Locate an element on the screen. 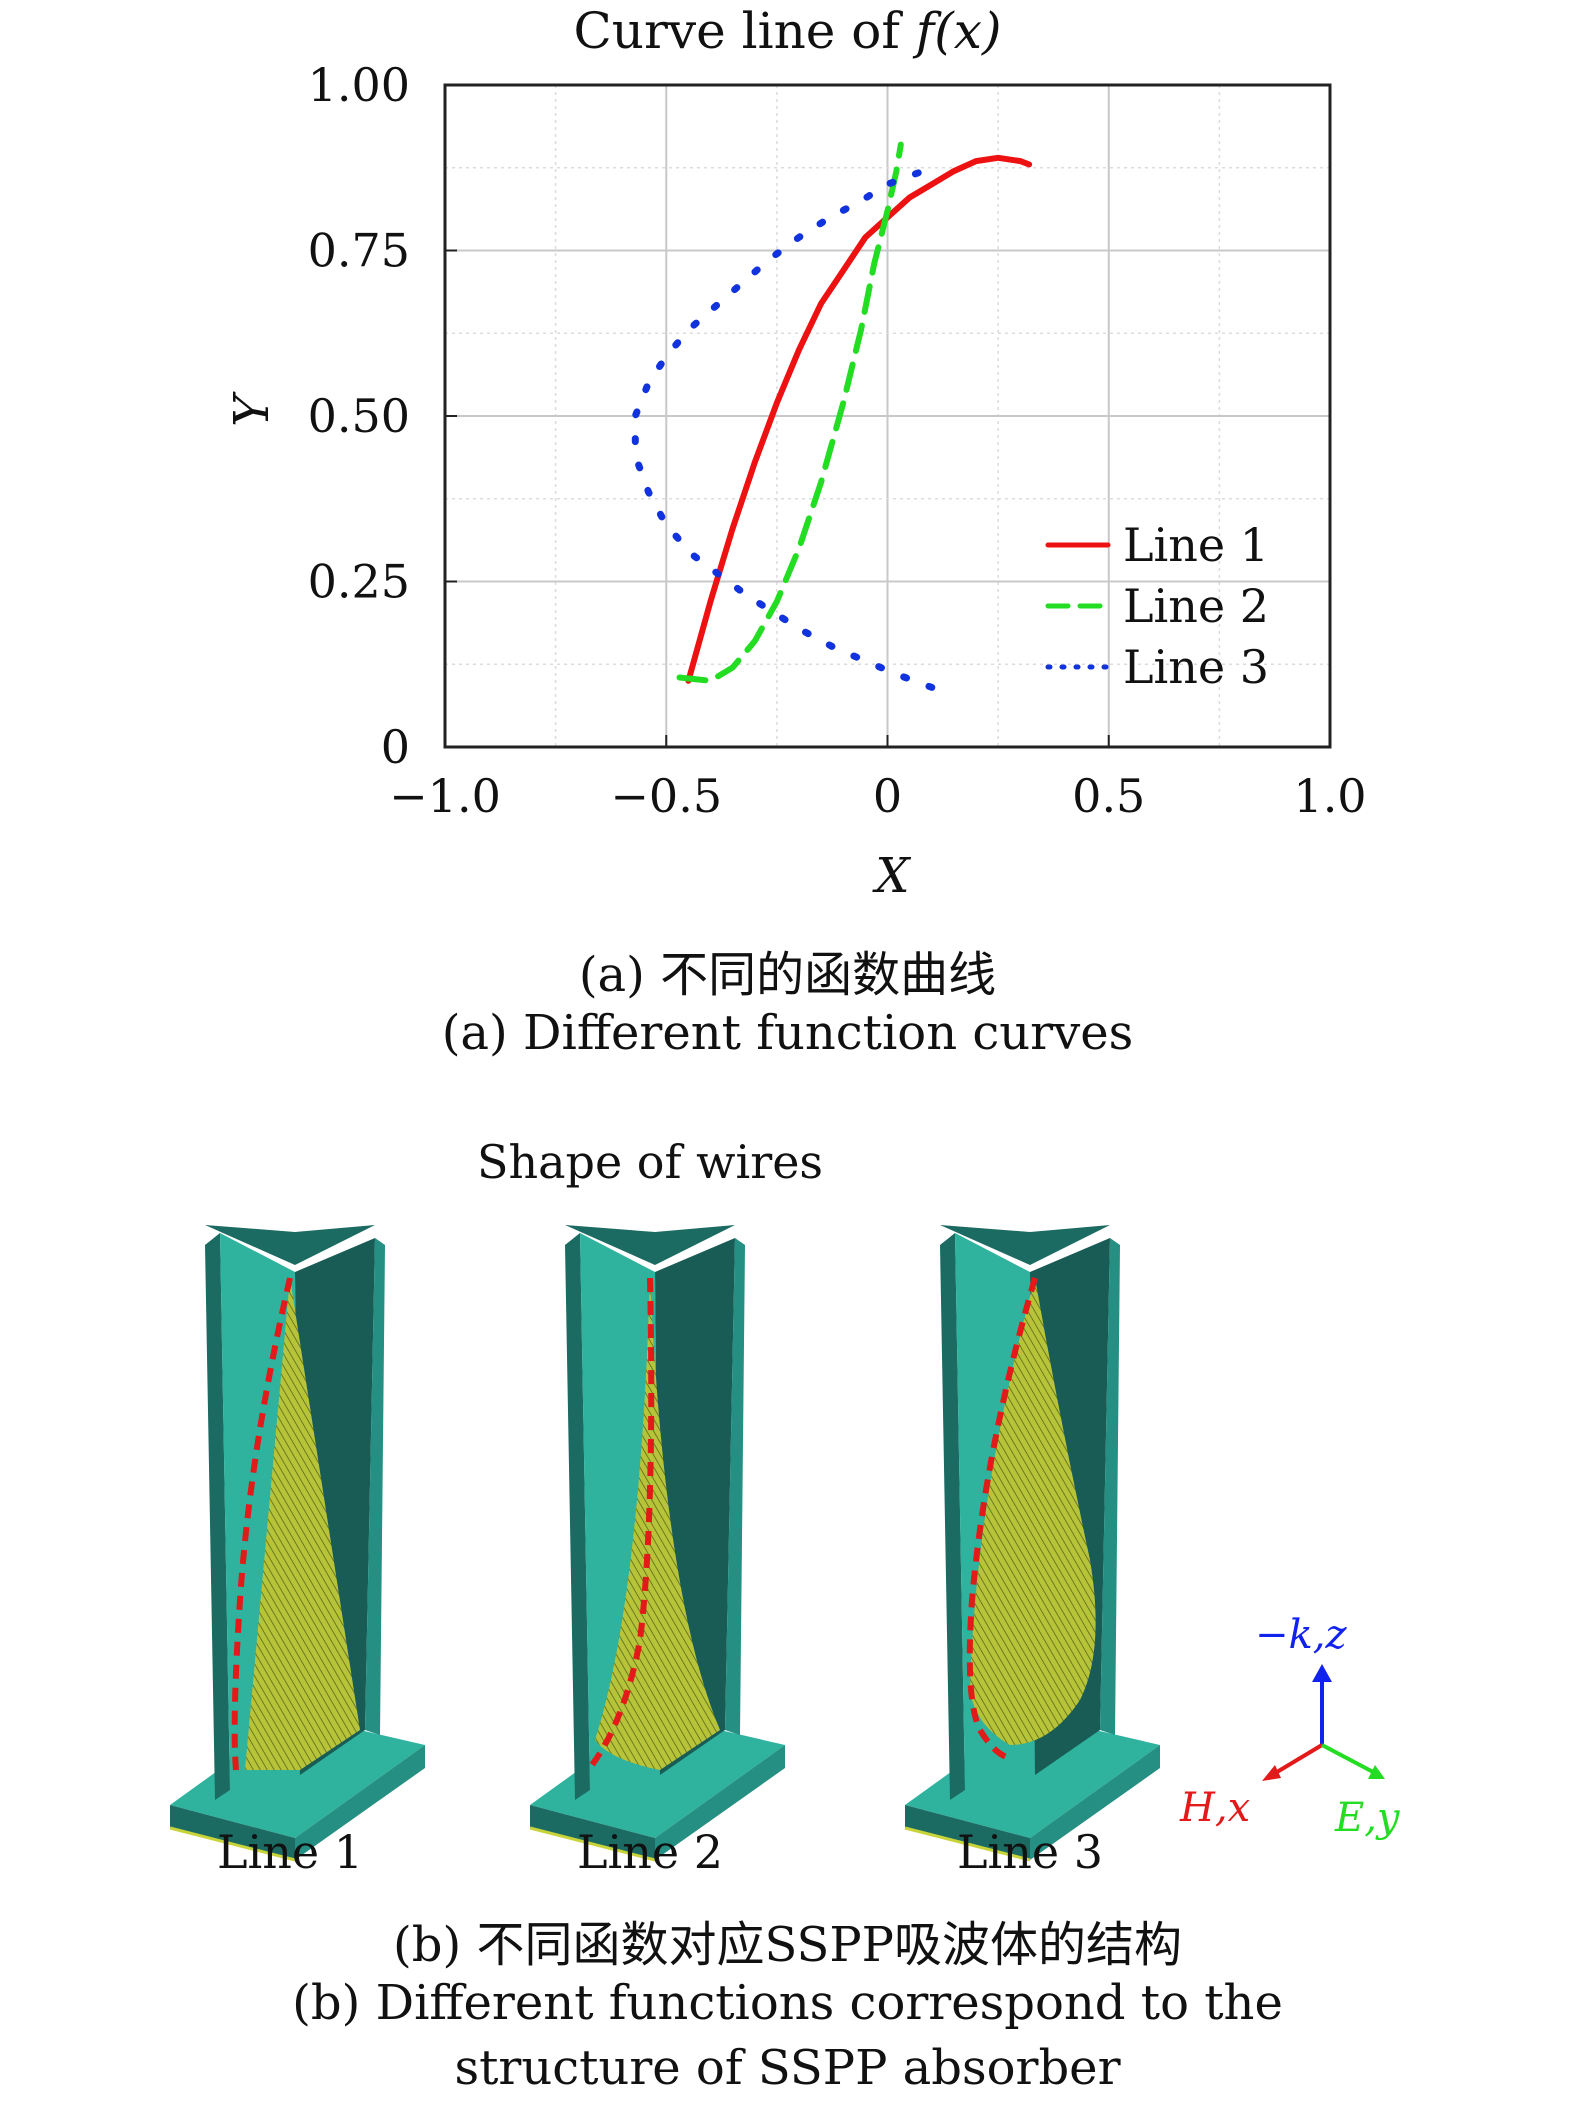 This screenshot has height=2106, width=1575. y-tick-label: 0.50 is located at coordinates (359, 416).